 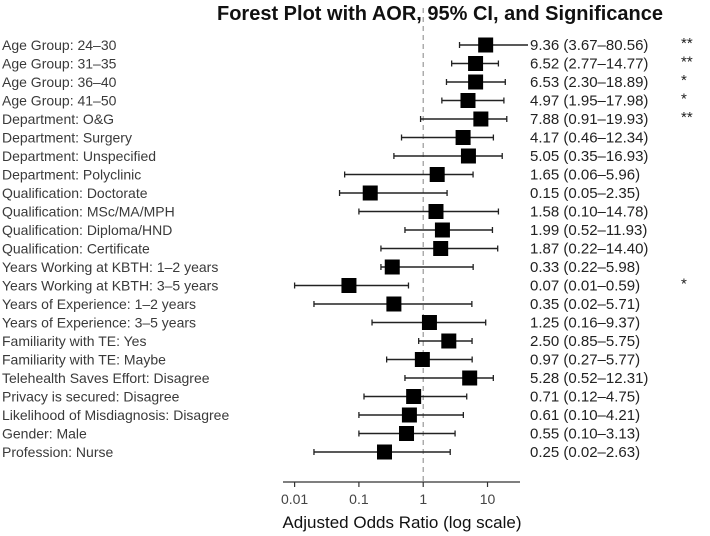 What do you see at coordinates (115, 415) in the screenshot?
I see `row-label: Likelihood of Misdiagnosis: Disagree` at bounding box center [115, 415].